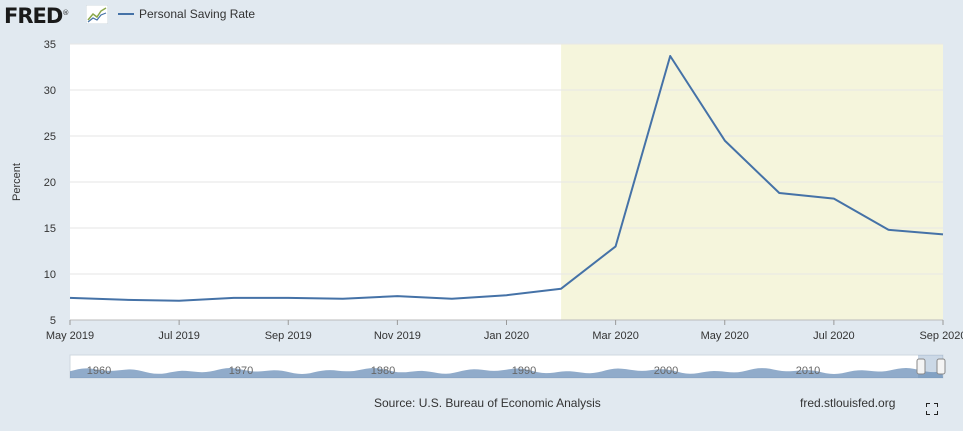 The image size is (963, 431). I want to click on y-tick-label: 35, so click(50, 45).